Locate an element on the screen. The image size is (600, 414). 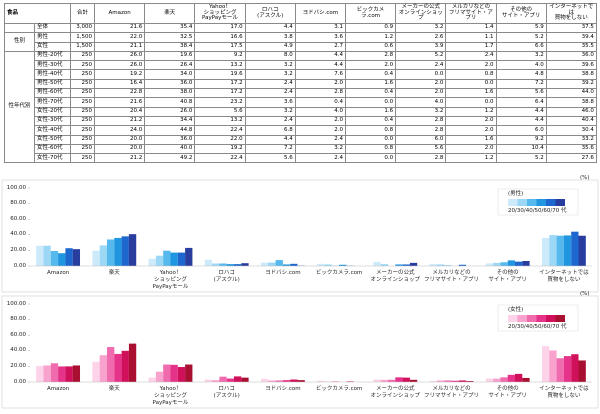
x-tick-label: メーカーの公式 オンラインショップ is located at coordinates (395, 276).